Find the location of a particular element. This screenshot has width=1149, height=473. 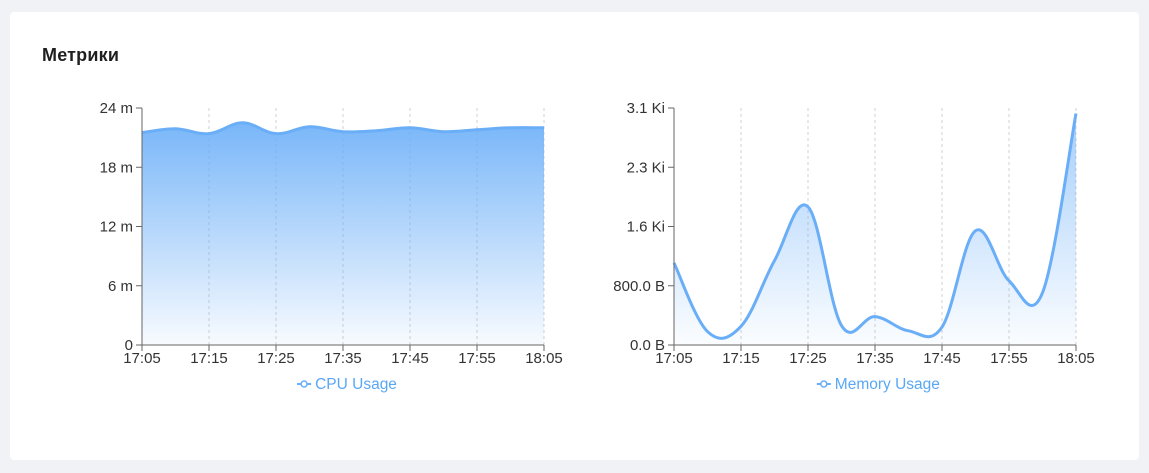

legend: Memory Usage is located at coordinates (878, 384).